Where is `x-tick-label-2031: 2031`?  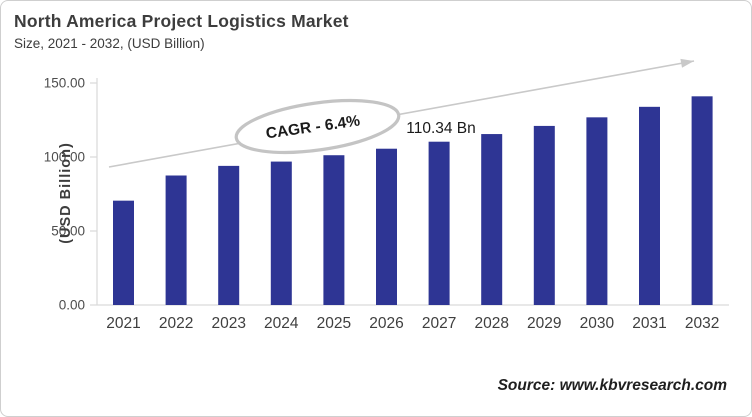
x-tick-label-2031: 2031 is located at coordinates (649, 323).